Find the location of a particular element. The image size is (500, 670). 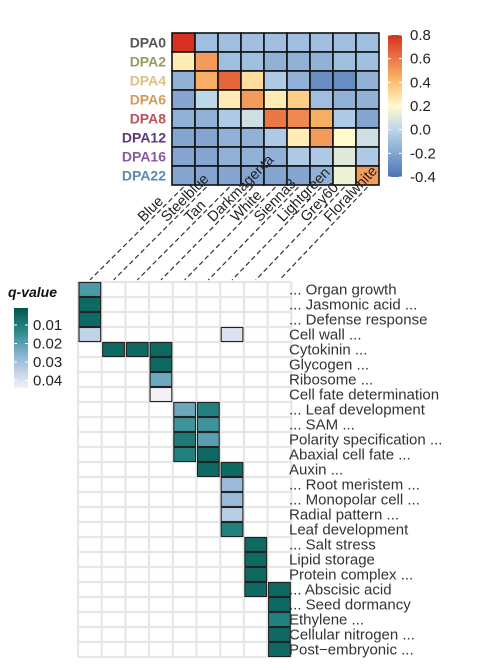

corr-cell-DPA12-Grey60 is located at coordinates (344, 137).